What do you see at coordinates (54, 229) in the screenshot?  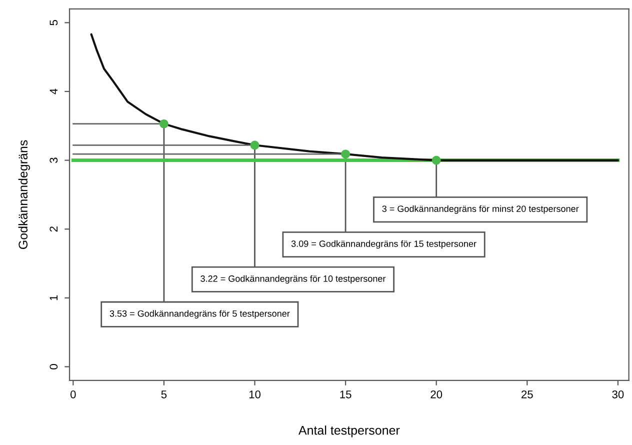 I see `y-tick-label: 2` at bounding box center [54, 229].